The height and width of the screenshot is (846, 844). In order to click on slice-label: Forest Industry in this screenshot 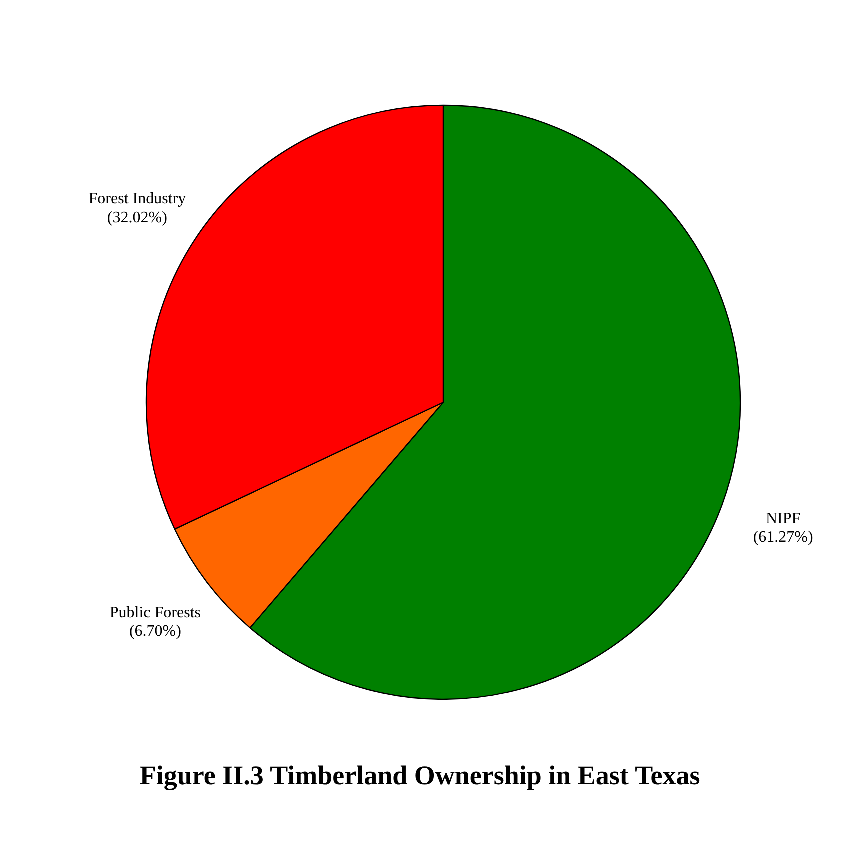, I will do `click(137, 199)`.